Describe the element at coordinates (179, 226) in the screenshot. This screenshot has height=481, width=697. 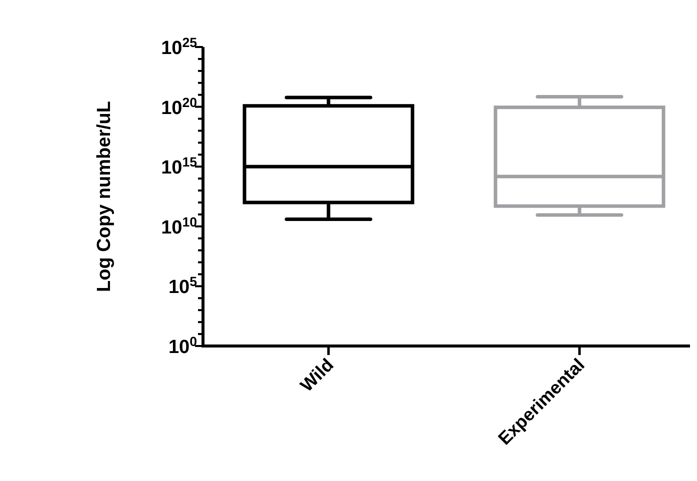
I see `y-tick-label: 10$^{10}$` at that location.